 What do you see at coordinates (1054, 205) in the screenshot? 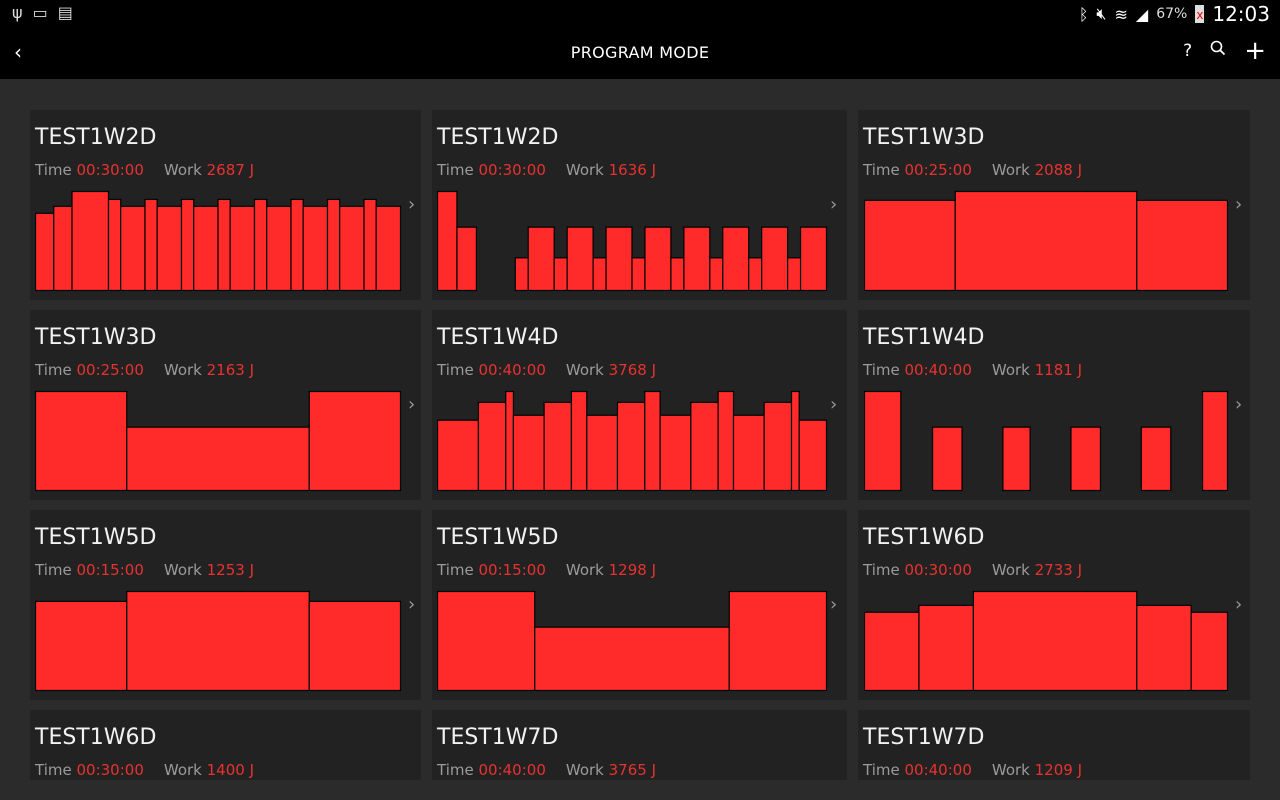
I see `program-card: TEST1W3D Time 00:25:00 Work 2088 J ›` at bounding box center [1054, 205].